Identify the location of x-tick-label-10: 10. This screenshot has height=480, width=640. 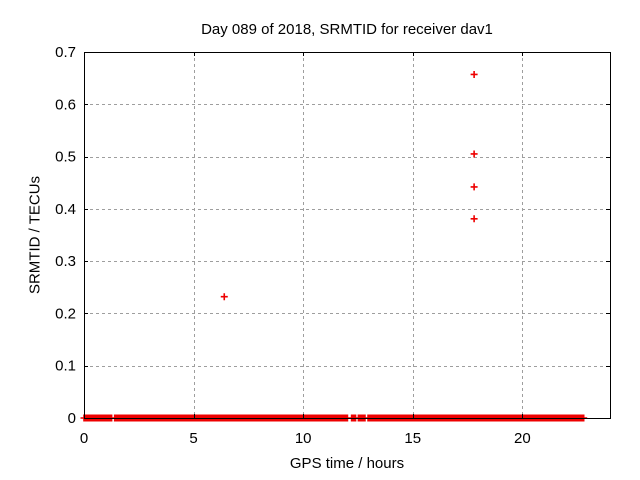
(303, 438).